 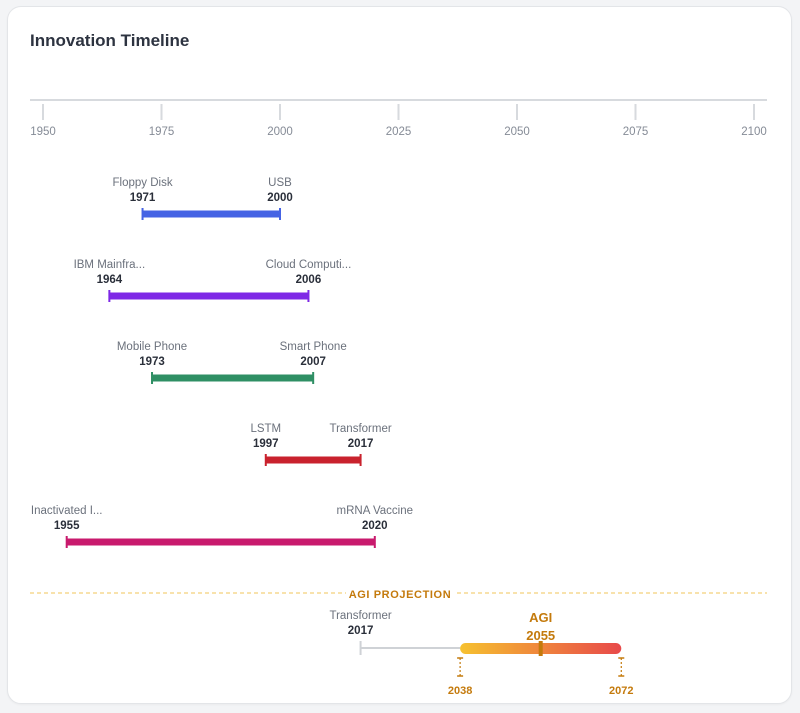 What do you see at coordinates (110, 40) in the screenshot?
I see `chart-title: Innovation Timeline` at bounding box center [110, 40].